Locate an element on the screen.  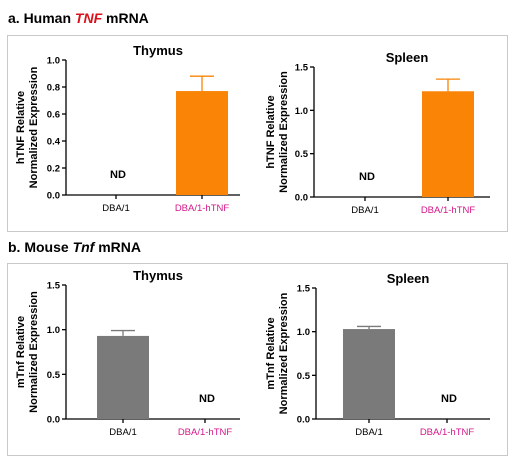
y-tick-label: 0.6 is located at coordinates (53, 115).